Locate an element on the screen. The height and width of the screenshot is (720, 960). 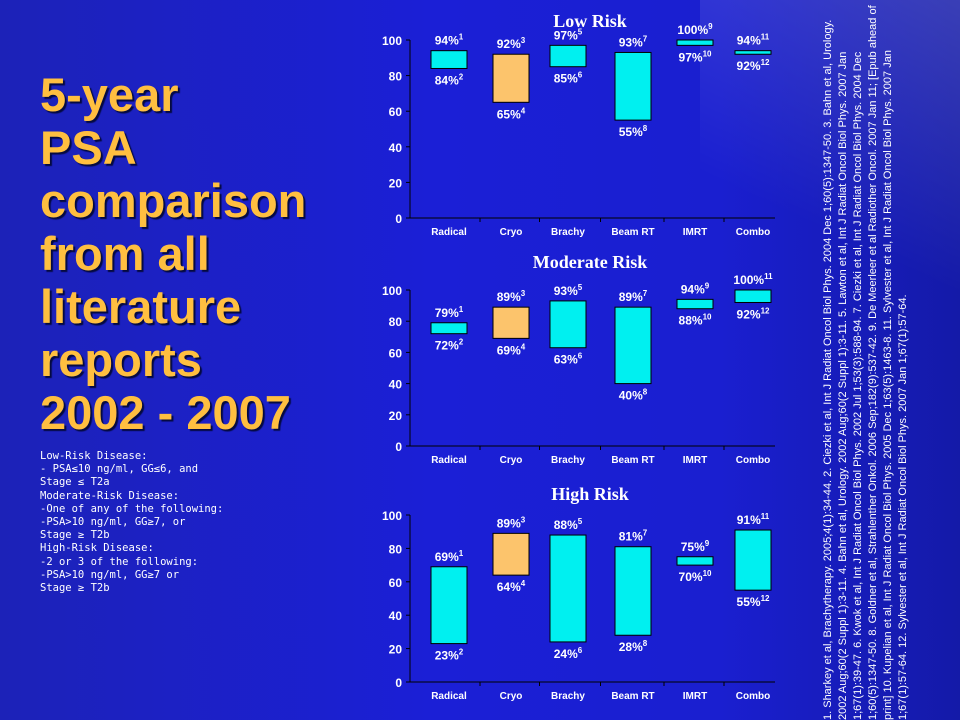
bar-low-label: 24%6 is located at coordinates (568, 653).